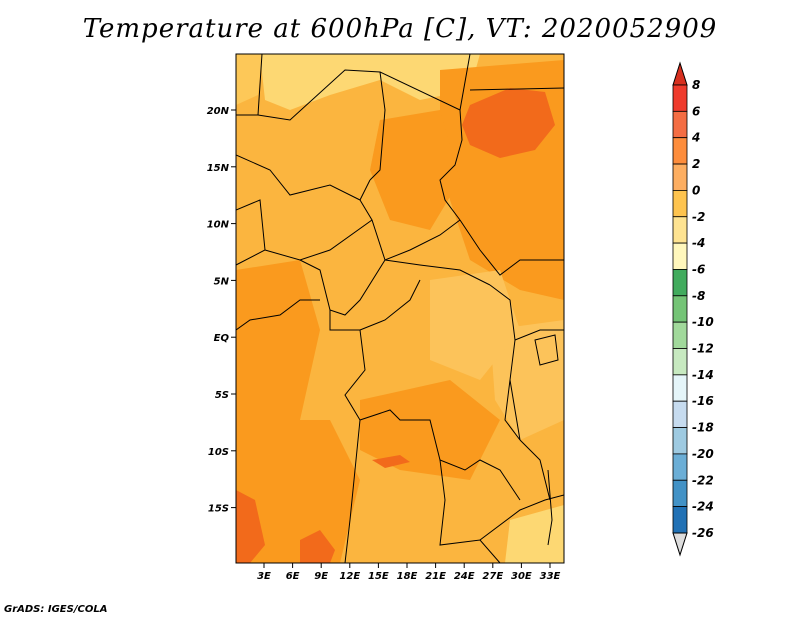 The height and width of the screenshot is (618, 800). What do you see at coordinates (218, 225) in the screenshot?
I see `lat-tick-label: 10N` at bounding box center [218, 225].